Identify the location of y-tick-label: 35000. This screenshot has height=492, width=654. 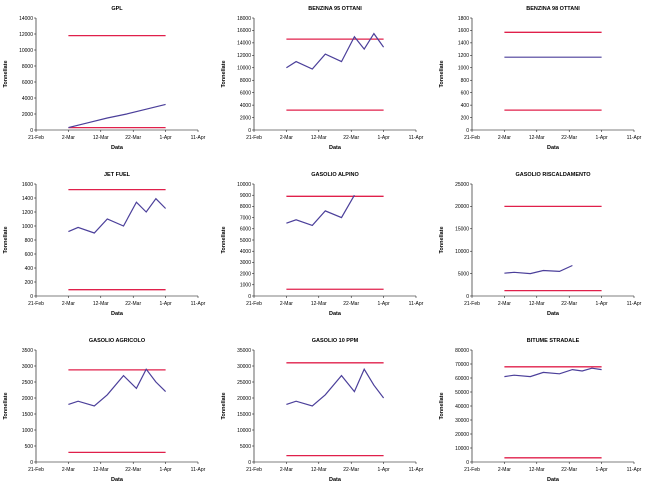
(244, 351).